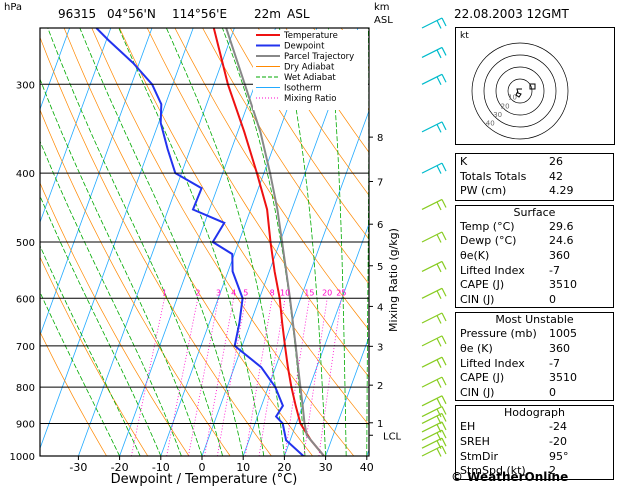 This screenshot has width=629, height=486. Describe the element at coordinates (487, 226) in the screenshot. I see `surface-label: Temp (°C)` at that location.